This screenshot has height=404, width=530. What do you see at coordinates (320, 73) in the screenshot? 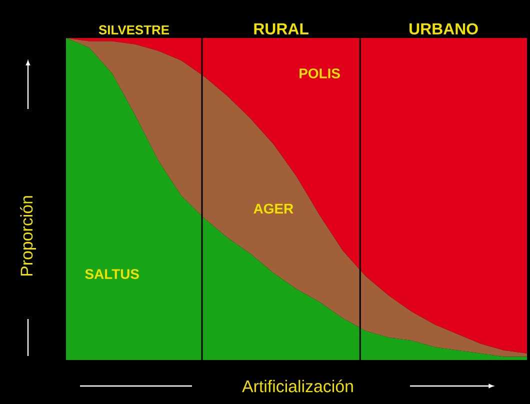
I see `series-label: POLIS` at bounding box center [320, 73].